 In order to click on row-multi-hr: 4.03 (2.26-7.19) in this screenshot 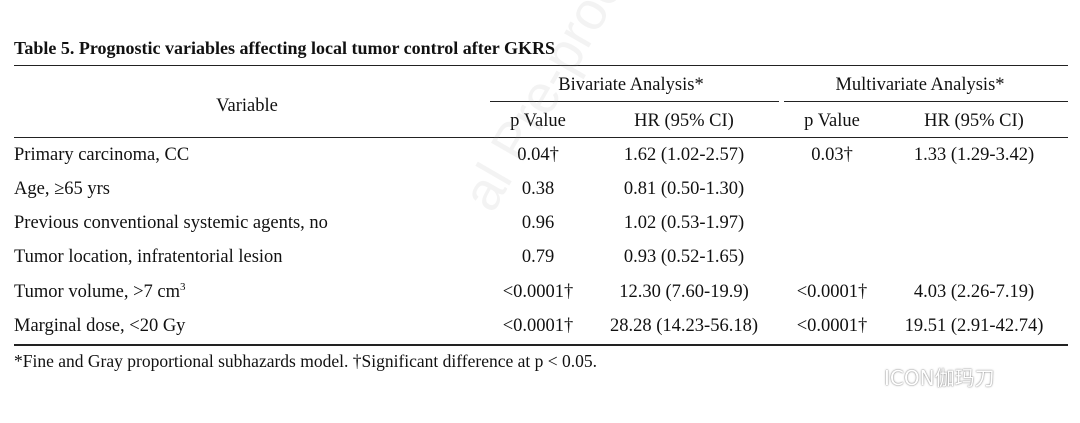, I will do `click(974, 292)`.